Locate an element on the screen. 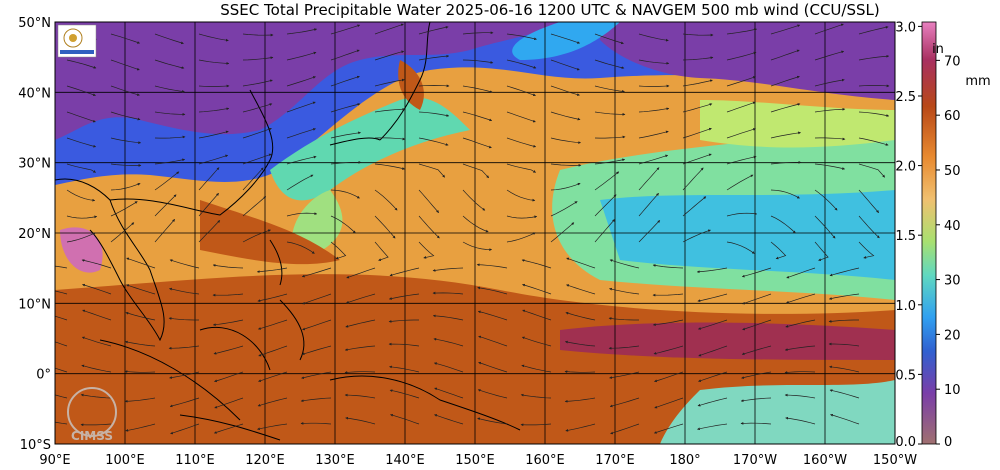  colorbar-ramp is located at coordinates (929, 233).